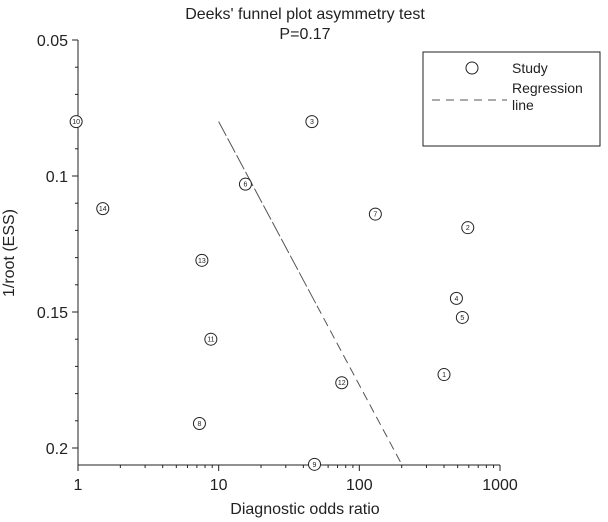 This screenshot has height=522, width=608. What do you see at coordinates (305, 509) in the screenshot?
I see `x-axis-label: Diagnostic odds ratio` at bounding box center [305, 509].